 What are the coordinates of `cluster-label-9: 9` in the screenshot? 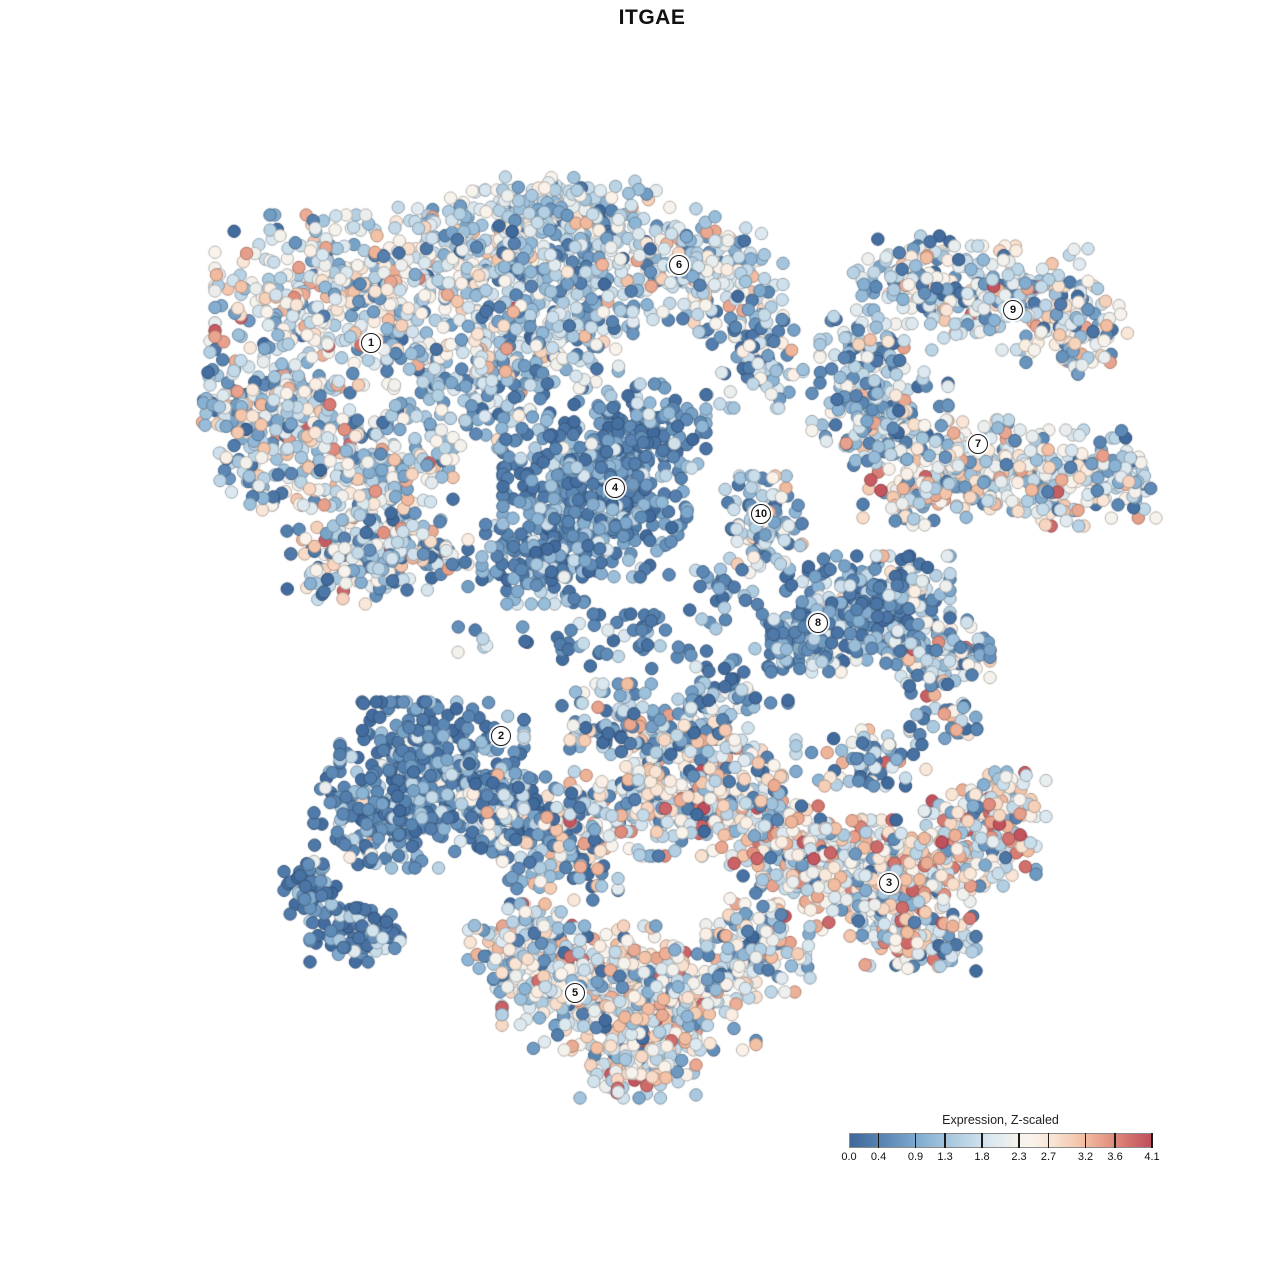 It's located at (1013, 310).